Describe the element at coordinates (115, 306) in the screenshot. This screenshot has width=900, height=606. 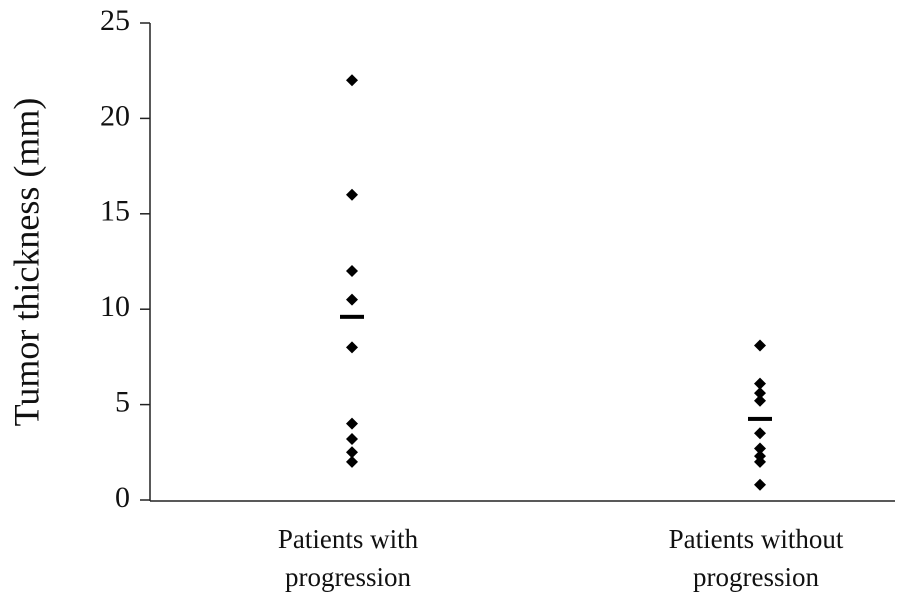
I see `y-tick-label: 10` at that location.